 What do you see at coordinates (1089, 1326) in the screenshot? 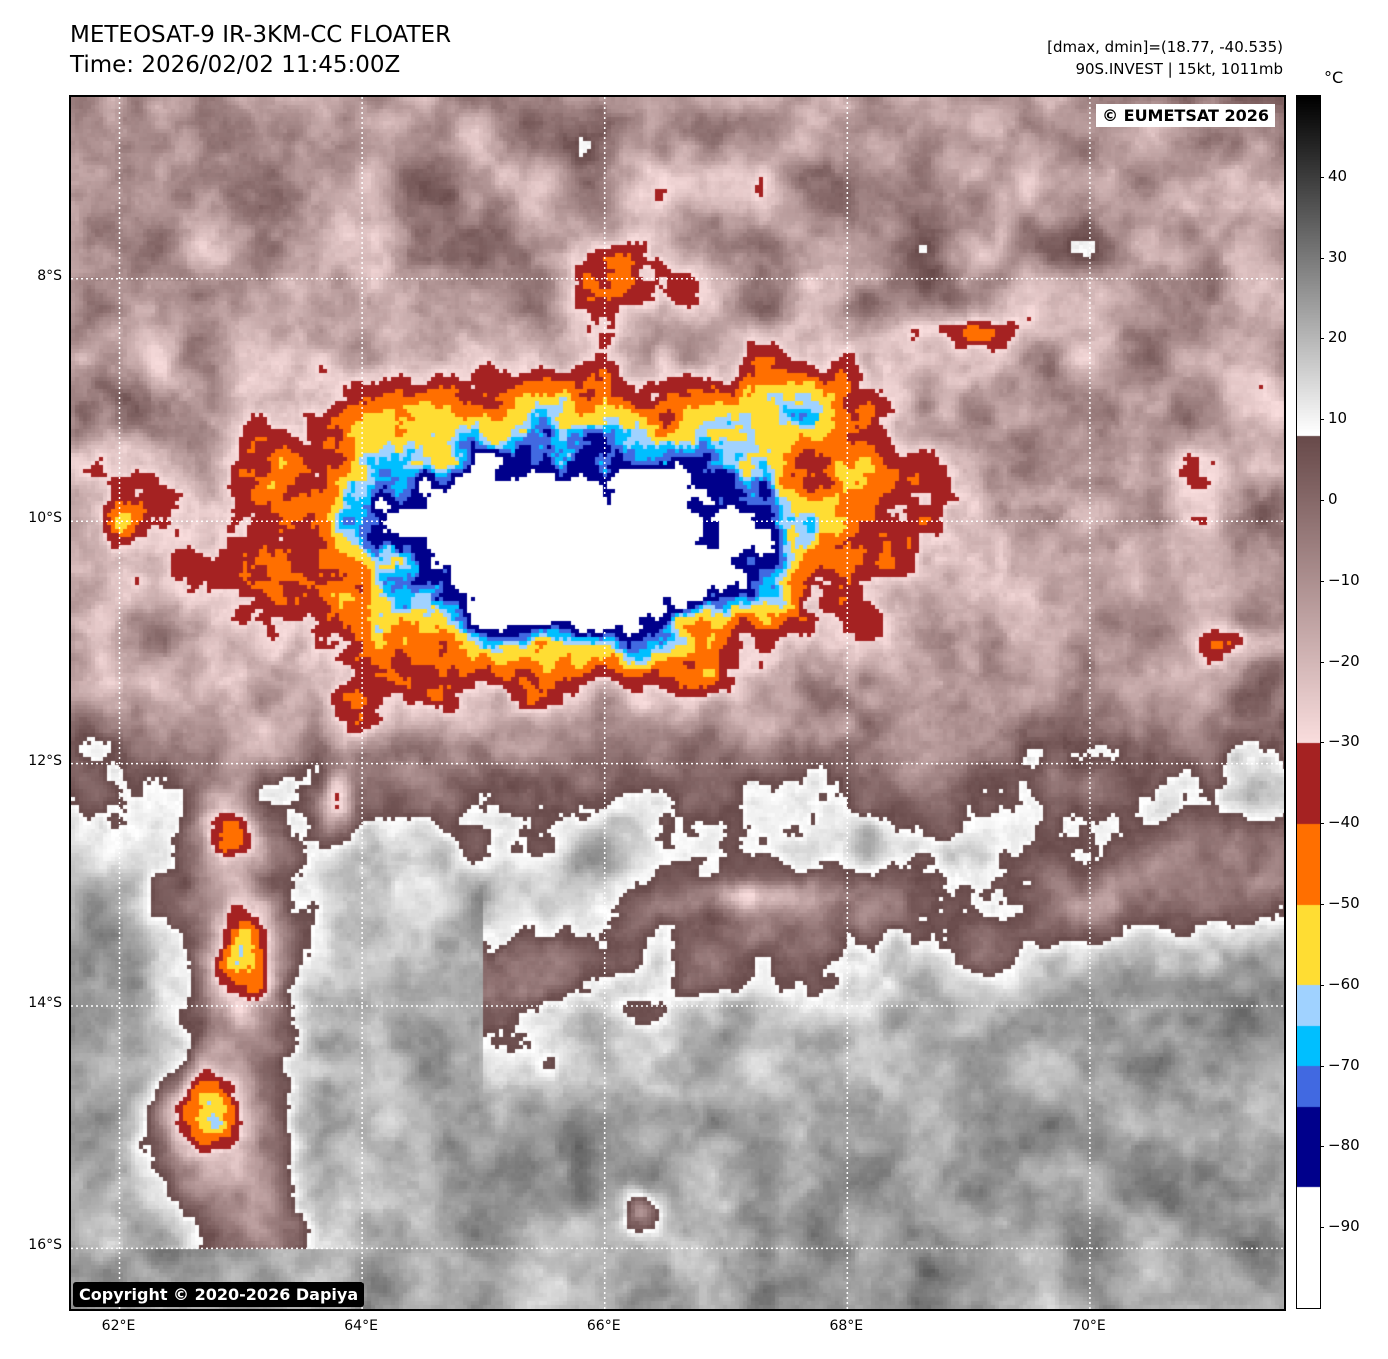
I see `lon-tick-label: 70°E` at bounding box center [1089, 1326].